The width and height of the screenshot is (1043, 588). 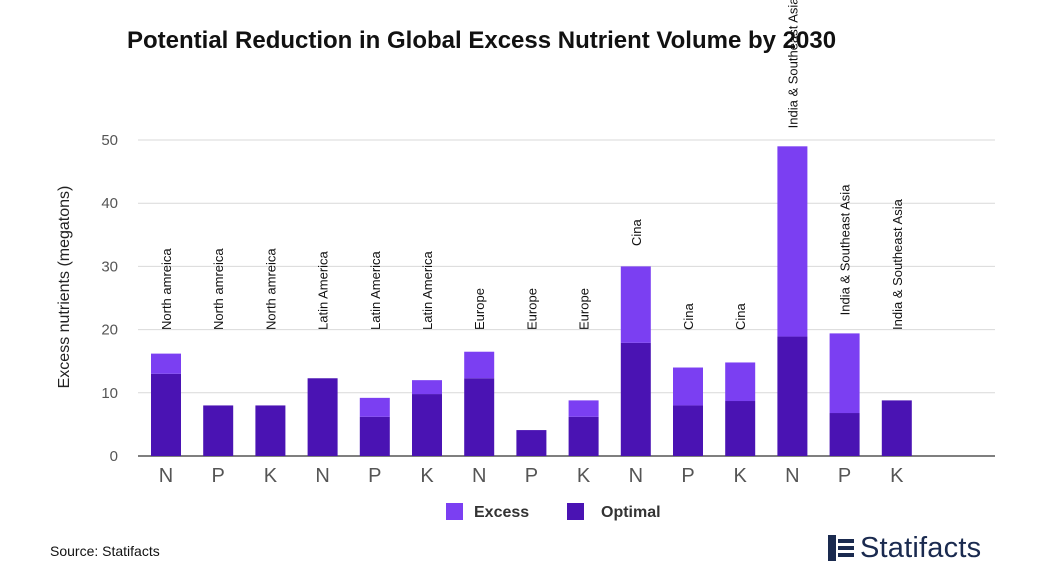 What do you see at coordinates (921, 547) in the screenshot?
I see `brand-name: Statifacts` at bounding box center [921, 547].